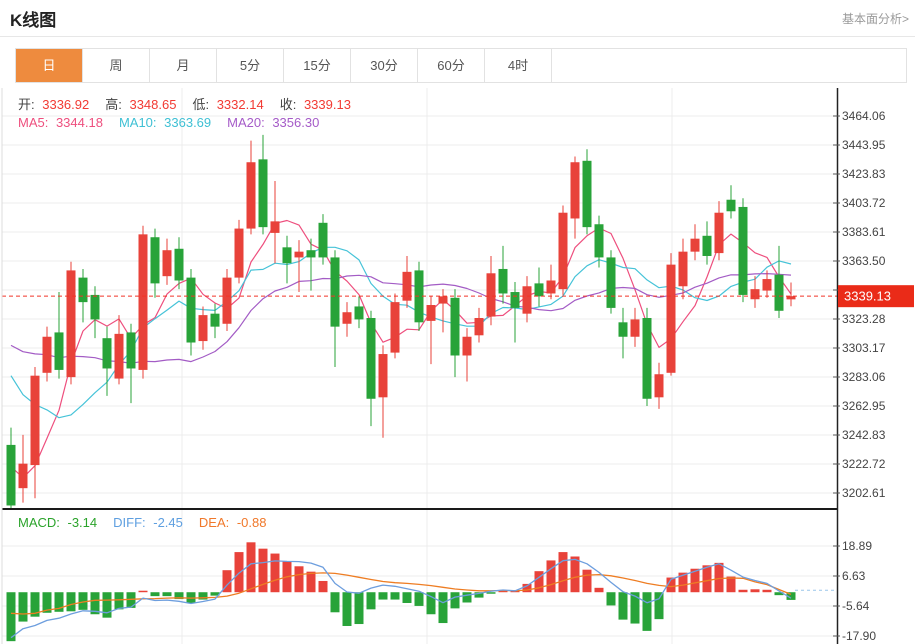 The height and width of the screenshot is (644, 915). I want to click on tab-spacer, so click(729, 65).